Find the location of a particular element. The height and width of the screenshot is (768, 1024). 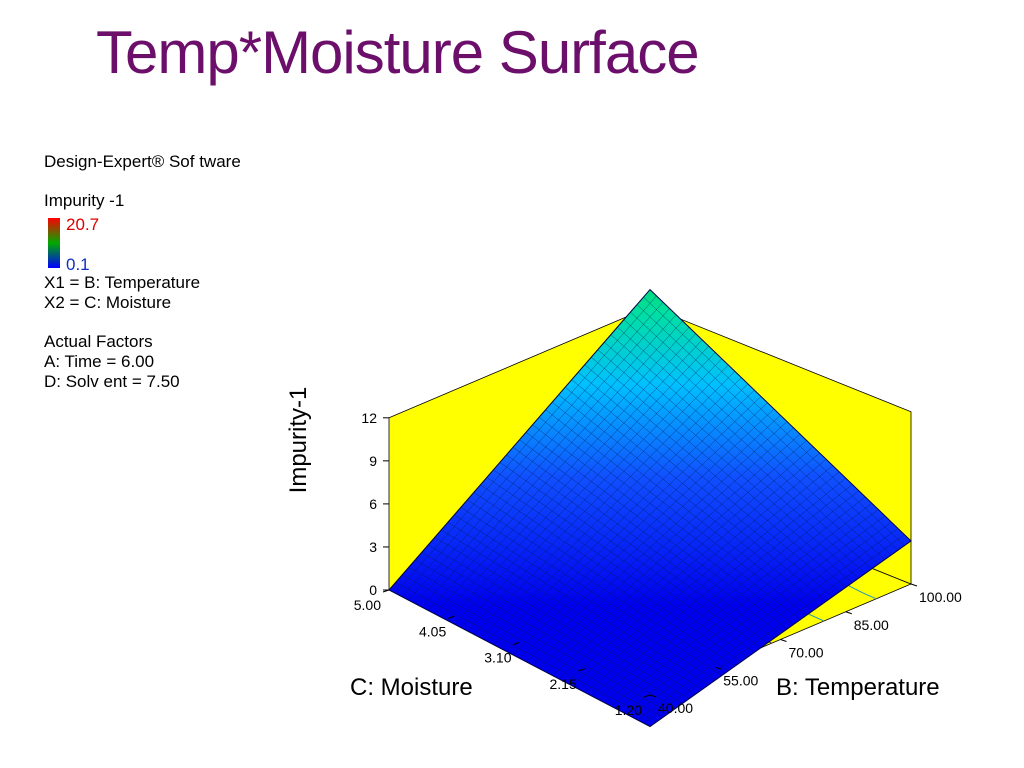

z-tick-label: 3 is located at coordinates (373, 547).